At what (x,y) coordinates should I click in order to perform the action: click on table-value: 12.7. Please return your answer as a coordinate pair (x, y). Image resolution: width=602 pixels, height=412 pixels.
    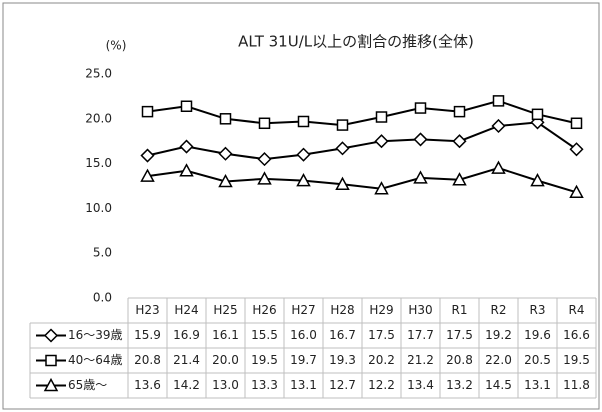
    Looking at the image, I should click on (342, 385).